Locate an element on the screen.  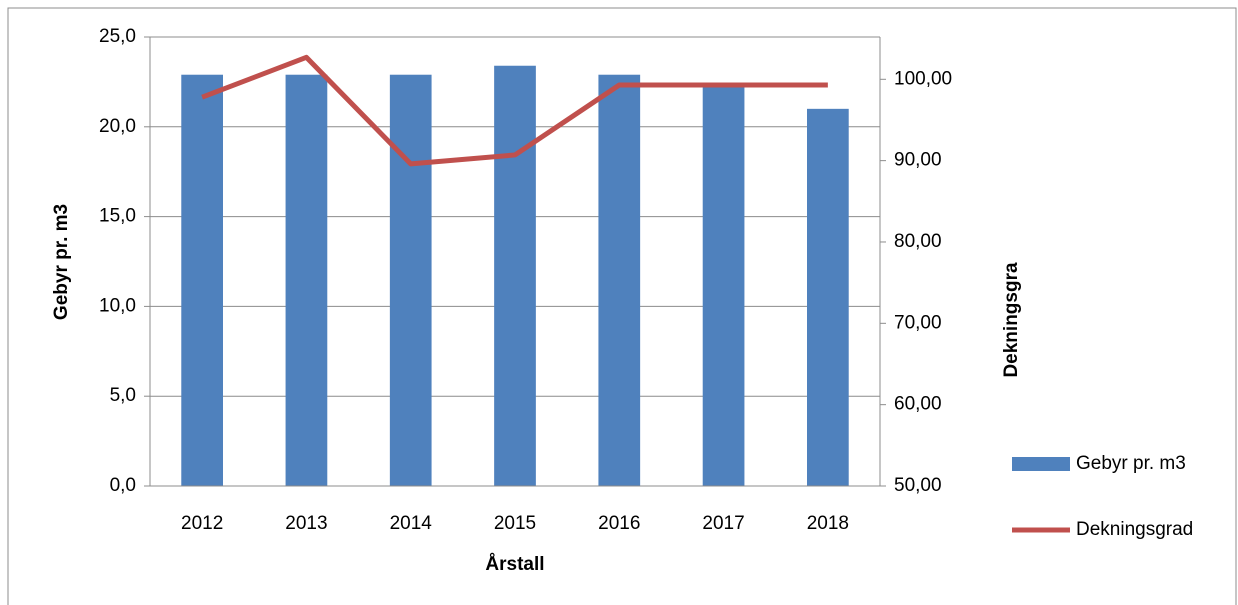
legend-label: Gebyr pr. m3 is located at coordinates (1131, 463).